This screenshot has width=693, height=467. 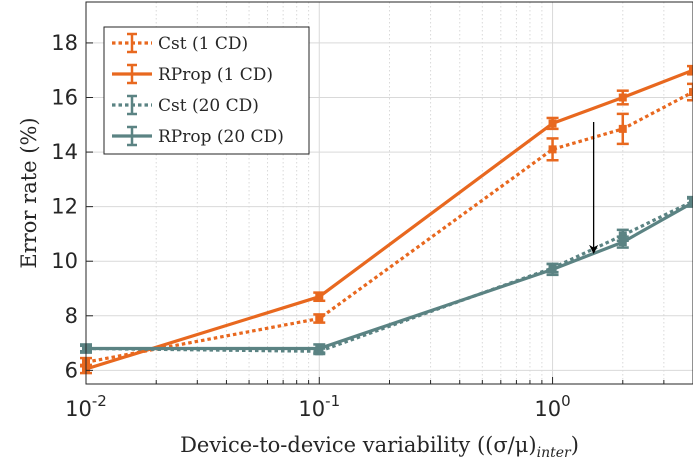 I want to click on legend-label: RProp (20 CD), so click(x=221, y=137).